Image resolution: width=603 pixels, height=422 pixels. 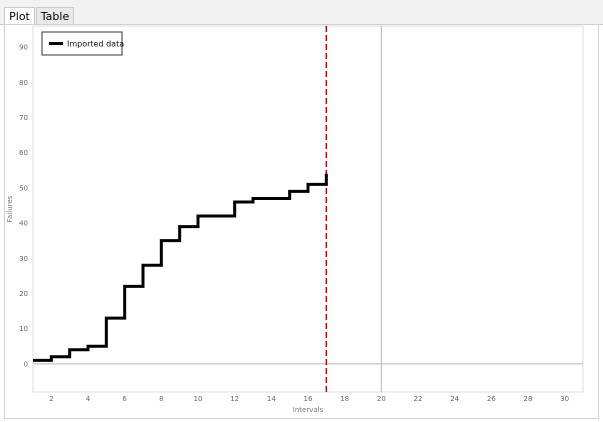 I want to click on tab-table: Table, so click(x=55, y=15).